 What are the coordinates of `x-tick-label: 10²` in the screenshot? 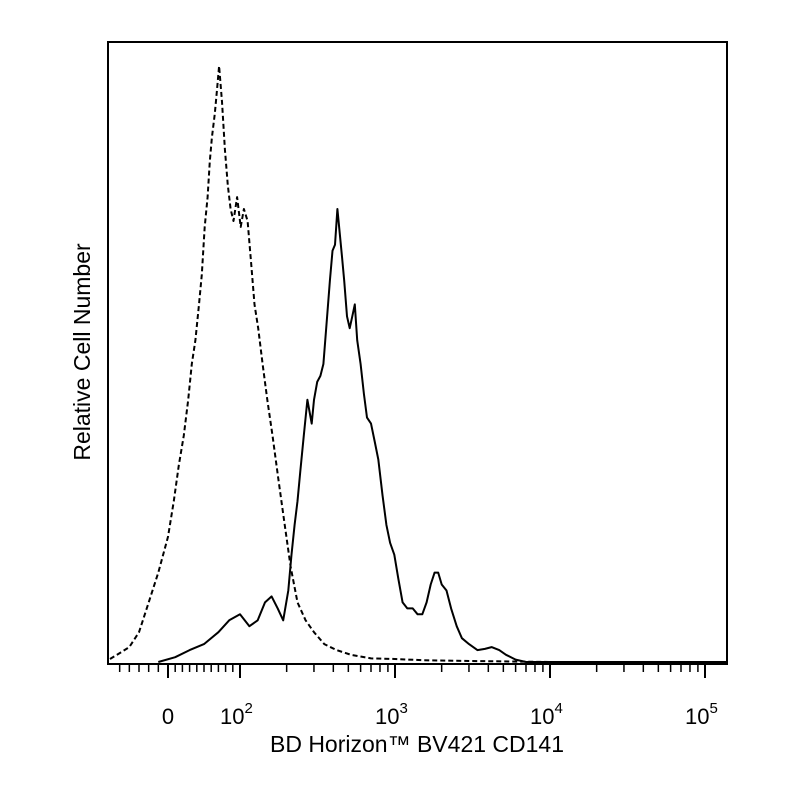 It's located at (236, 714).